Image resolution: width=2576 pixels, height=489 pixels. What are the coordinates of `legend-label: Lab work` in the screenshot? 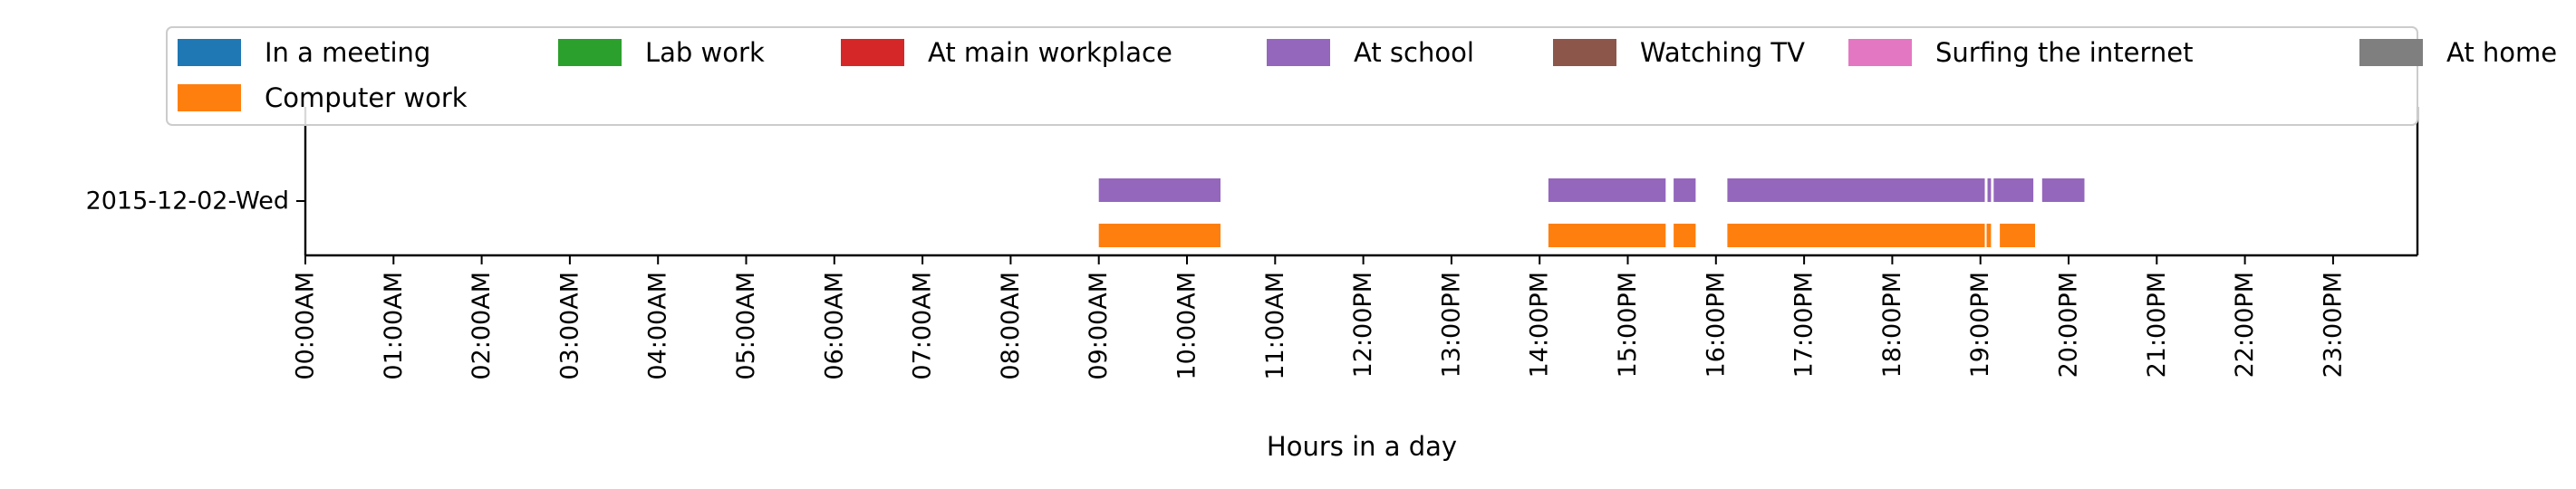 It's located at (705, 52).